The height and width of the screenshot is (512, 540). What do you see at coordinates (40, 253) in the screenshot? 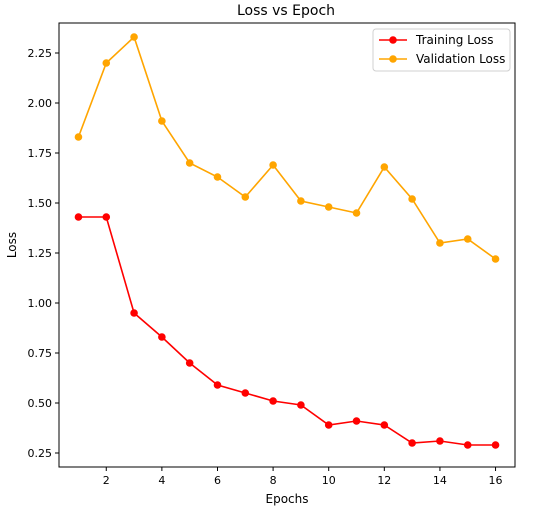
I see `y-tick-label: 1.25` at bounding box center [40, 253].